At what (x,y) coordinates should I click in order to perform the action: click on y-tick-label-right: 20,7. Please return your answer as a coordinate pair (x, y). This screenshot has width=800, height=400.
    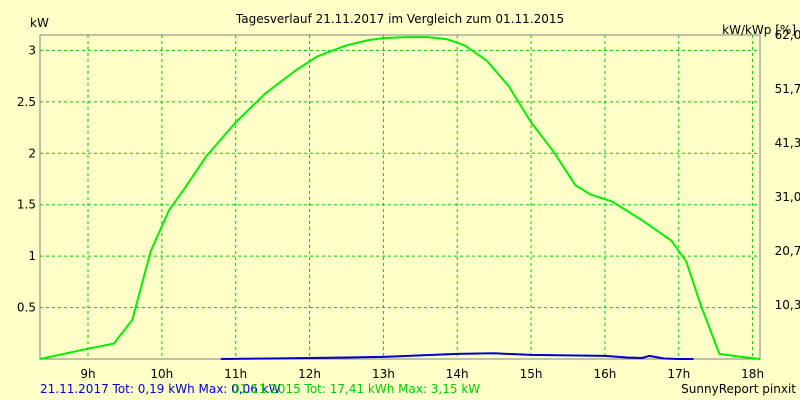
    Looking at the image, I should click on (787, 251).